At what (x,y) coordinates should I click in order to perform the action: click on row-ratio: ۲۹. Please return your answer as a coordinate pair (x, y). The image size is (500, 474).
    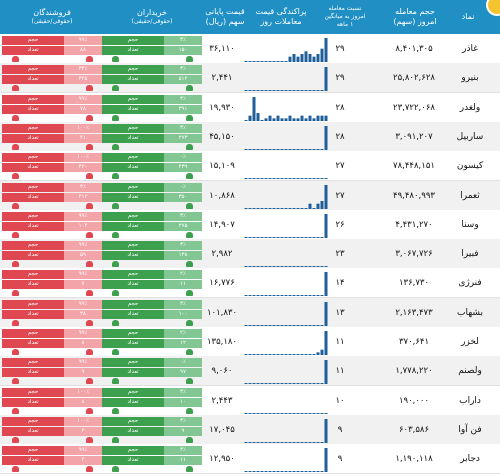
    Looking at the image, I should click on (340, 49).